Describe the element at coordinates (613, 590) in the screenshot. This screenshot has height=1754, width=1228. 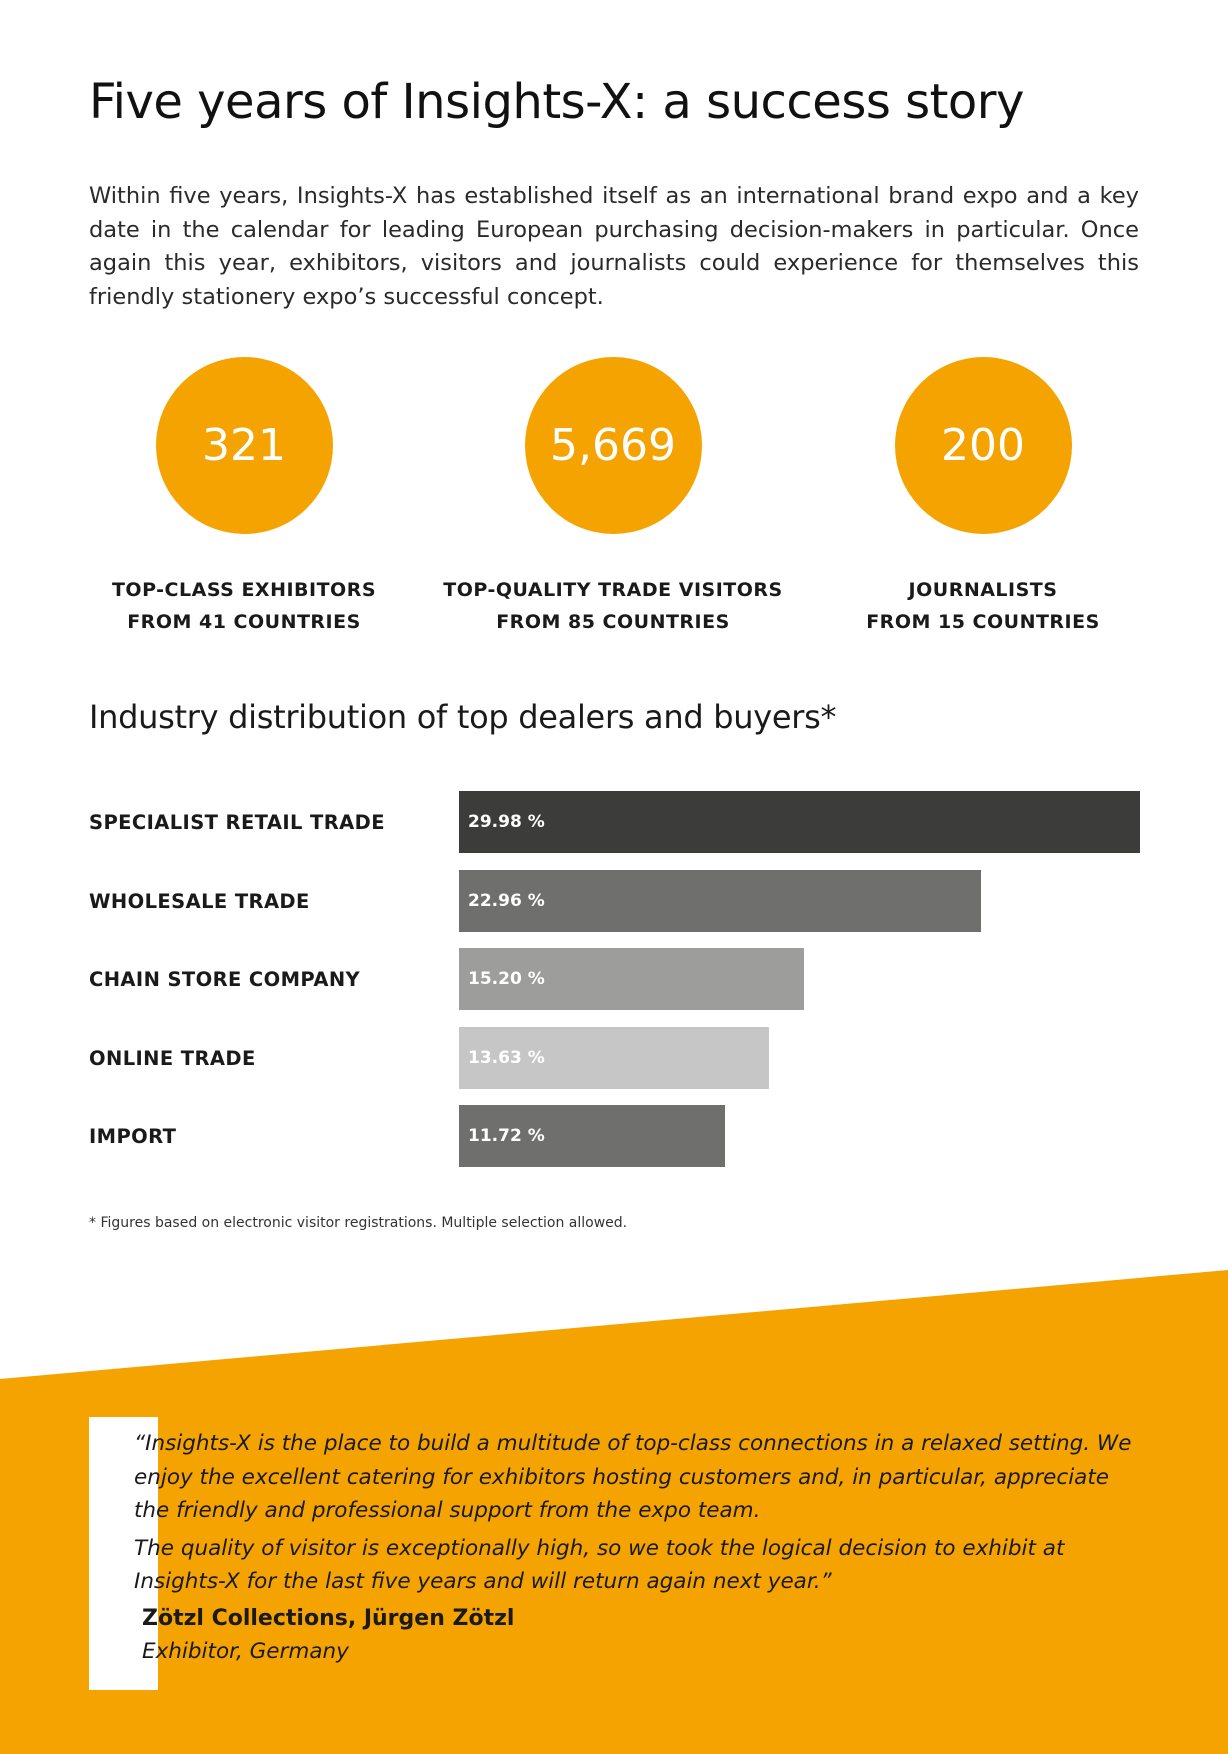
I see `stat-label-line1: TOP-QUALITY TRADE VISITORS` at that location.